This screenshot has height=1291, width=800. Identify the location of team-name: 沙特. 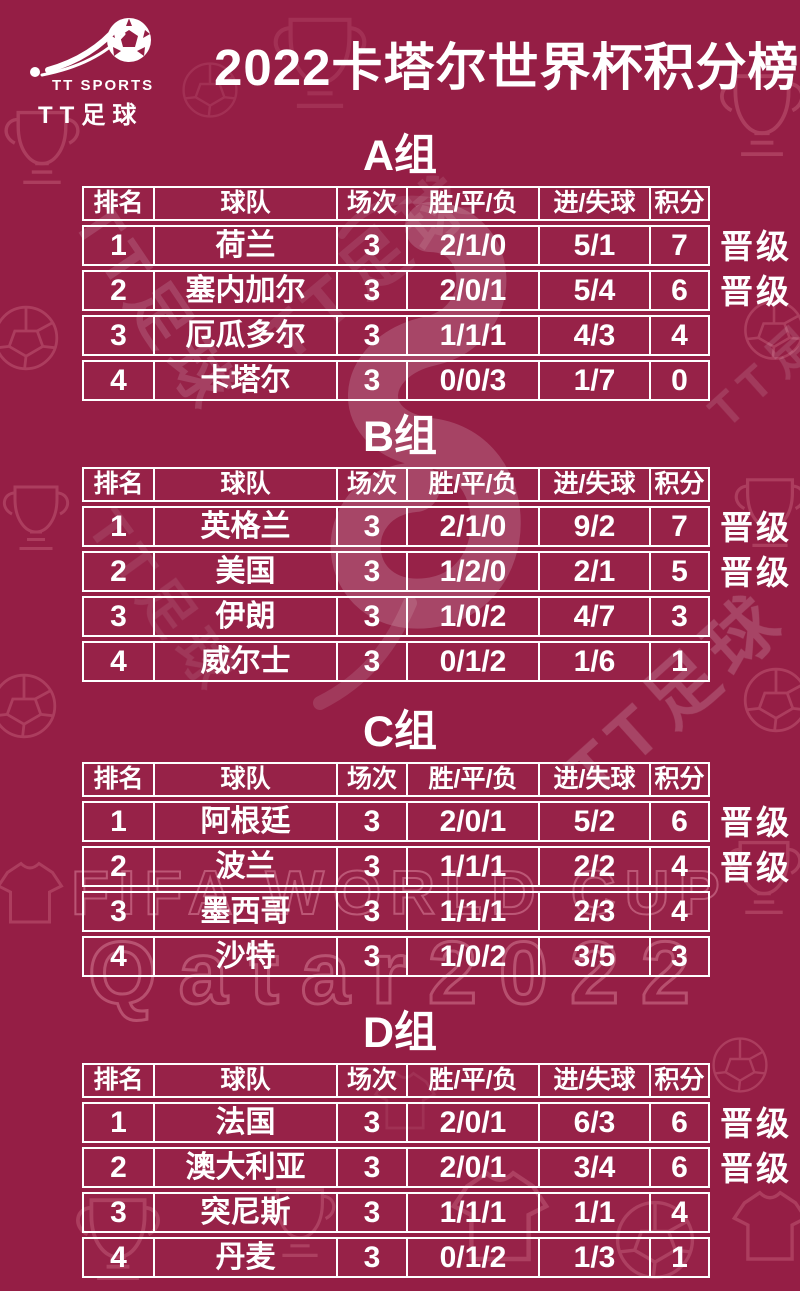
(246, 956).